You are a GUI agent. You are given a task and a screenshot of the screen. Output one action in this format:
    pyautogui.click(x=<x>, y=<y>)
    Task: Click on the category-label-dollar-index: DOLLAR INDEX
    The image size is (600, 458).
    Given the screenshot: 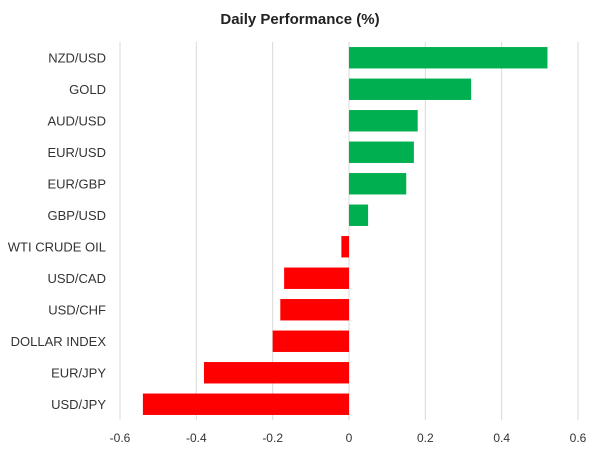 What is the action you would take?
    pyautogui.click(x=59, y=341)
    